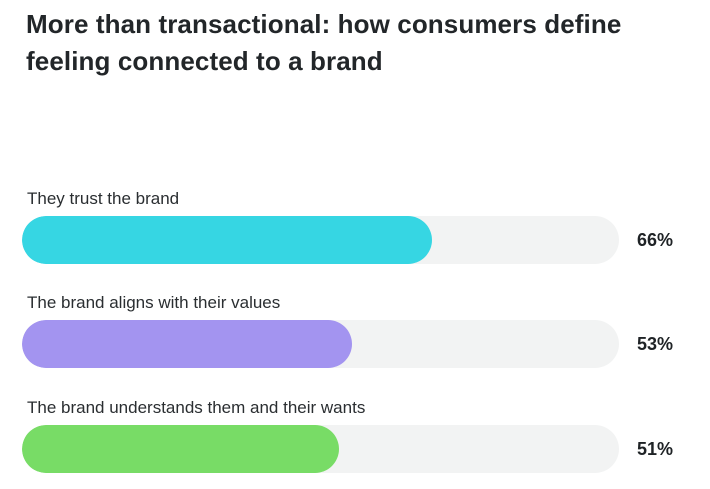  Describe the element at coordinates (655, 344) in the screenshot. I see `value-label: 53%` at that location.